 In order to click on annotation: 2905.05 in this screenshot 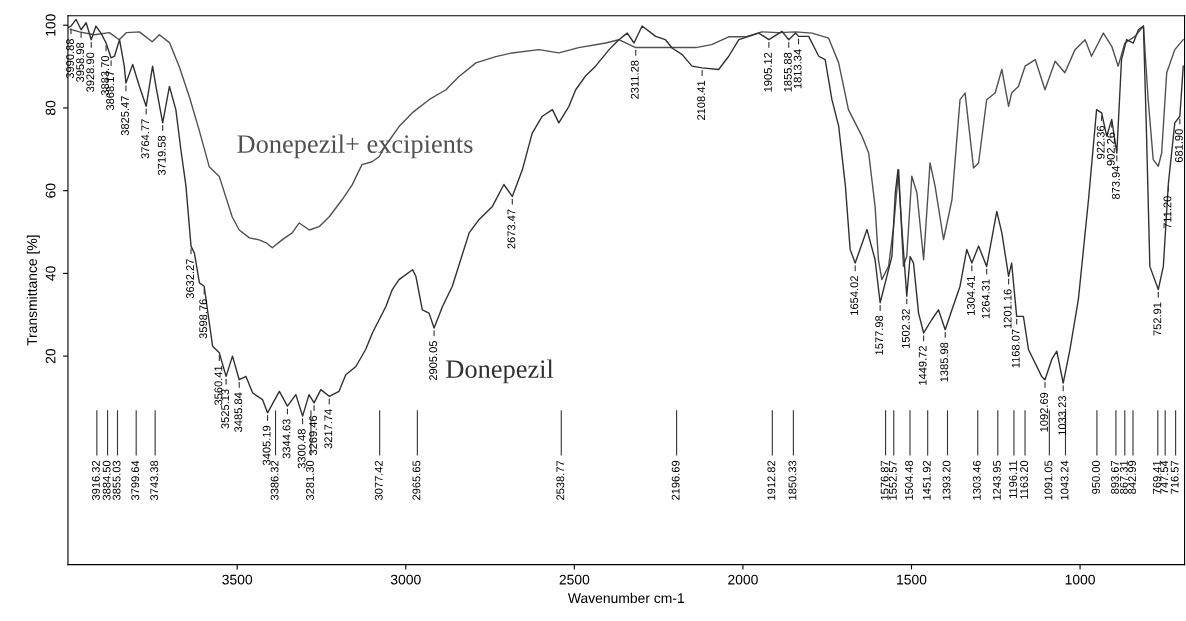, I will do `click(433, 360)`.